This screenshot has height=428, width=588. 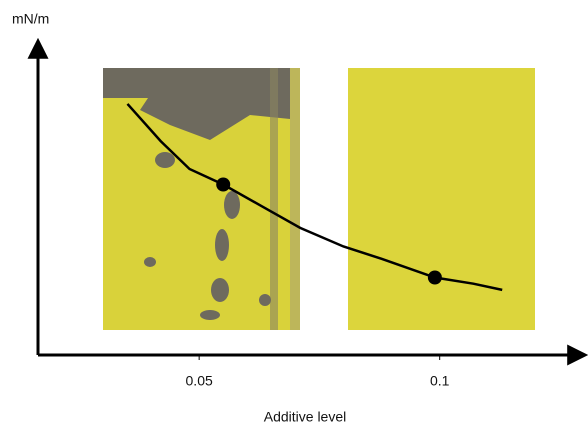 What do you see at coordinates (305, 417) in the screenshot?
I see `x-axis-label: Additive level` at bounding box center [305, 417].